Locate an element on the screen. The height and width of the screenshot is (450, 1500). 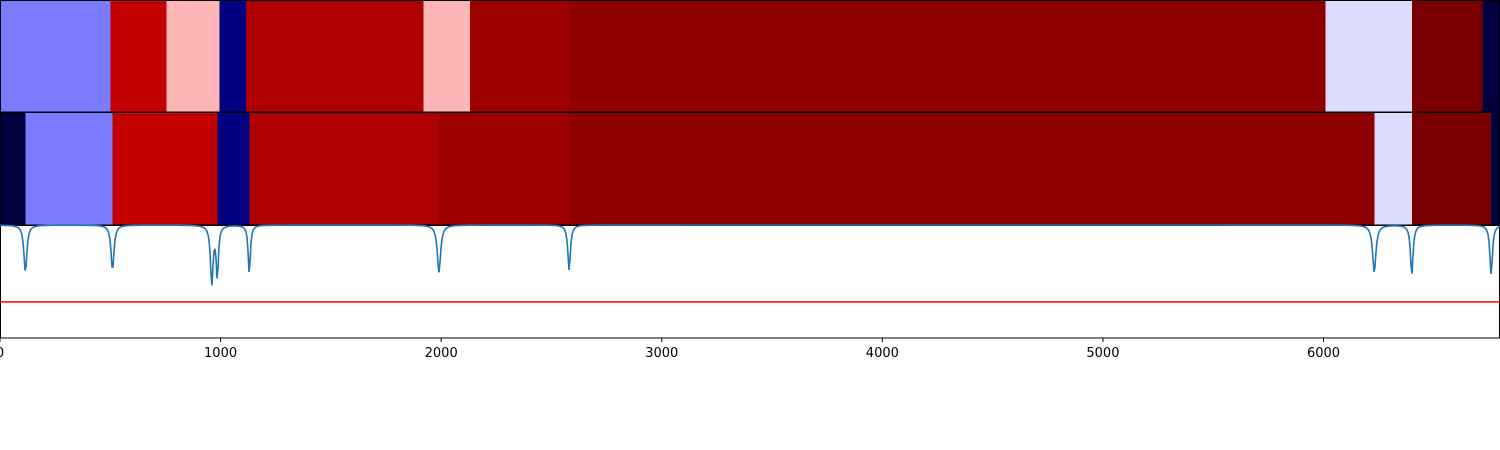
x-axis: 0 1000 2000 3000 4000 5000 6000 is located at coordinates (670, 349).